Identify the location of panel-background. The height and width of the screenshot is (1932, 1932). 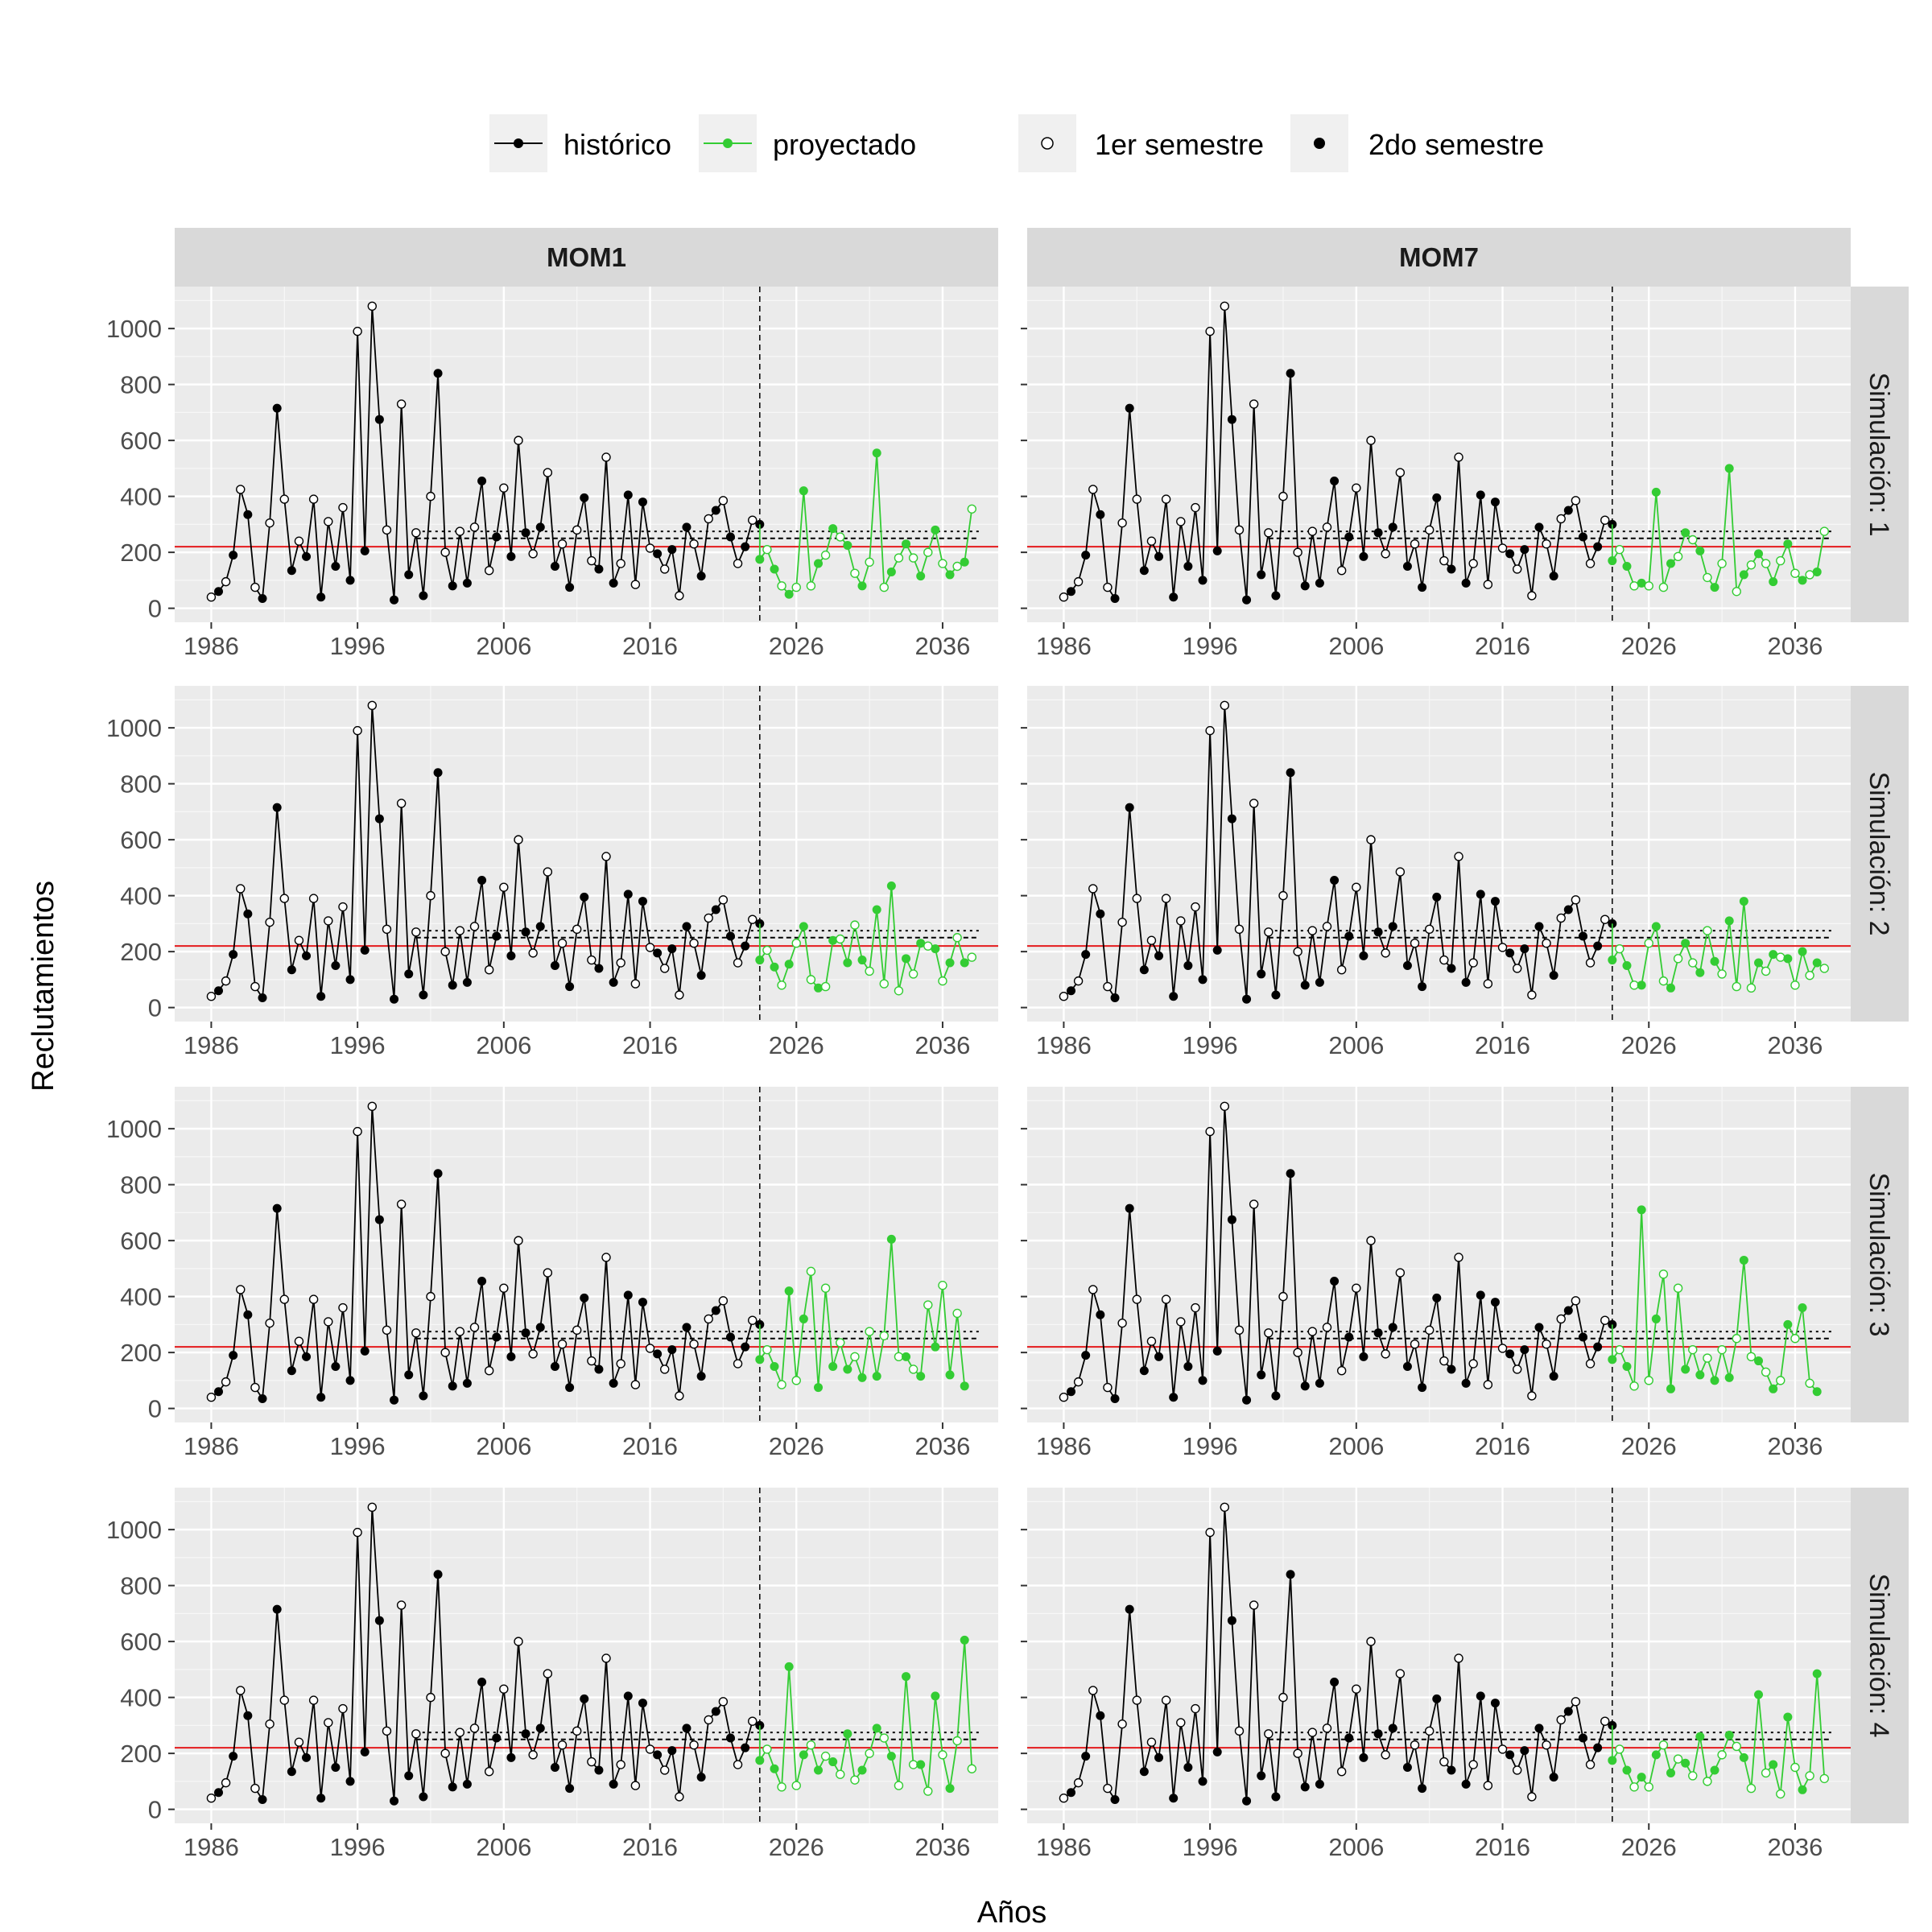
(586, 454).